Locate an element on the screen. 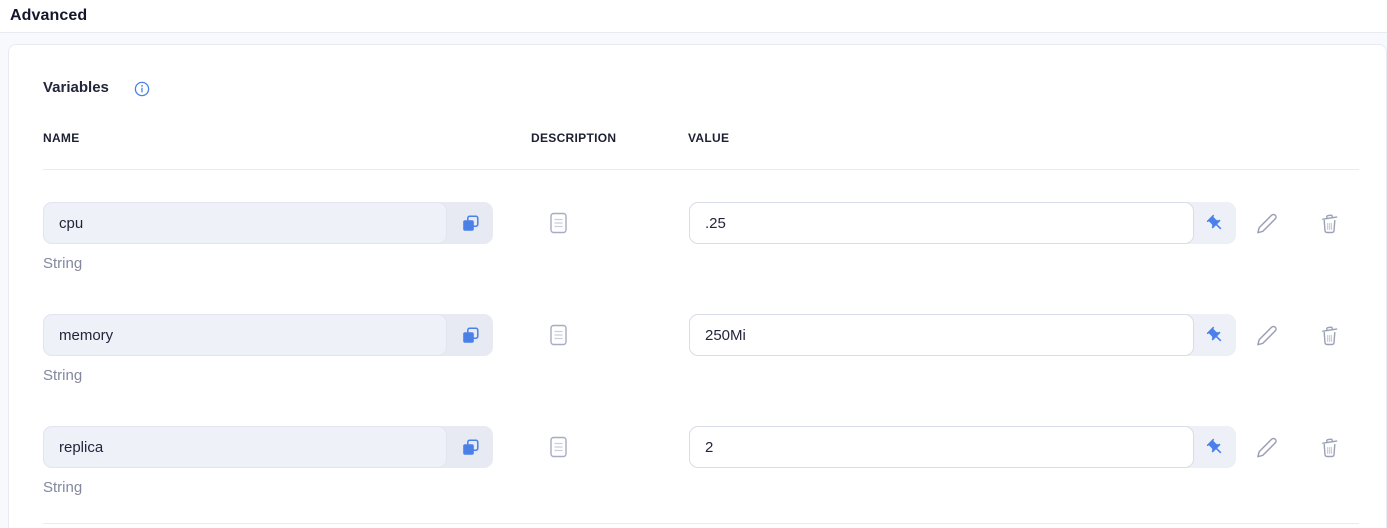 The height and width of the screenshot is (528, 1387). variables-info-button is located at coordinates (142, 89).